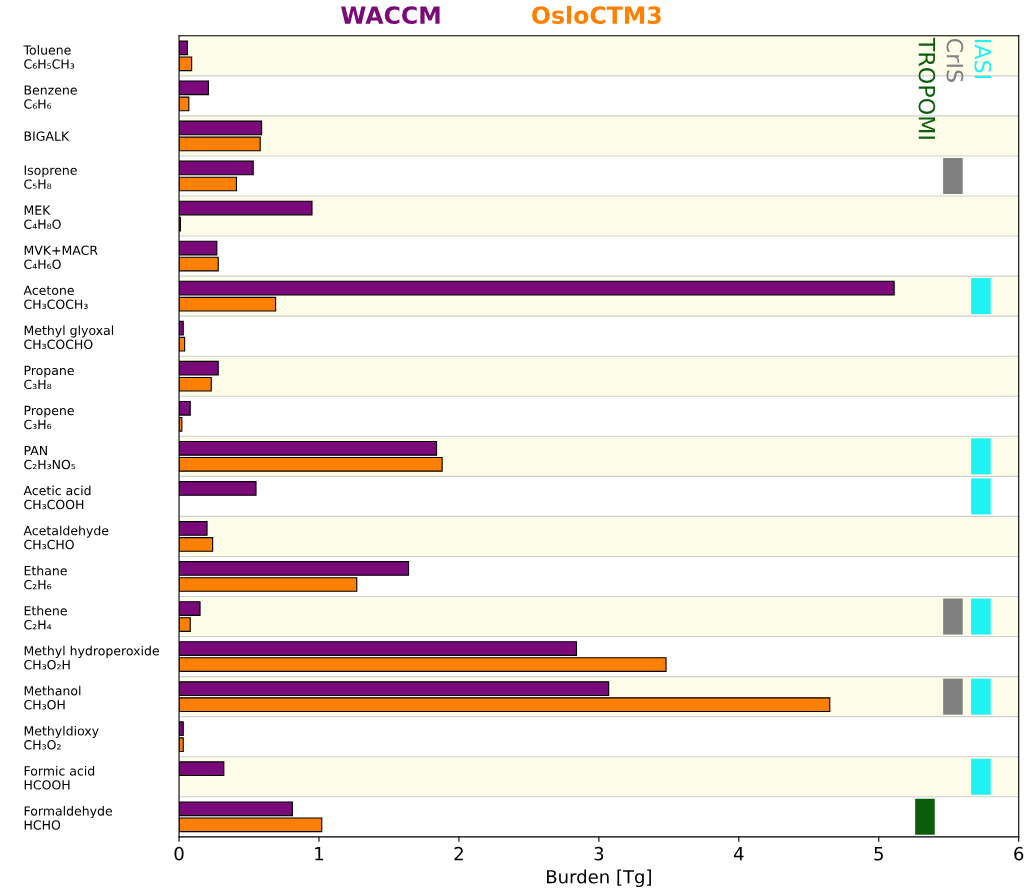 This screenshot has height=895, width=1029. What do you see at coordinates (50, 457) in the screenshot?
I see `y-tick-label: PAN C₂H₃NO₅` at bounding box center [50, 457].